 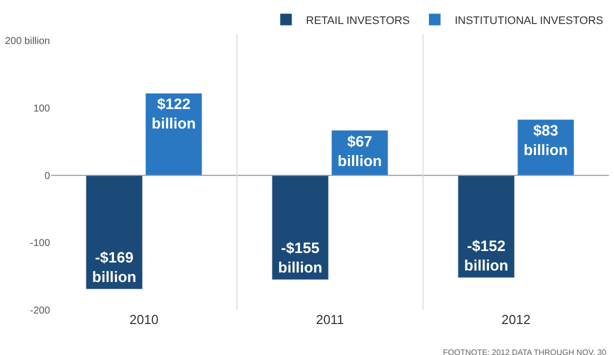 What do you see at coordinates (546, 140) in the screenshot?
I see `data-label: $83 billion` at bounding box center [546, 140].